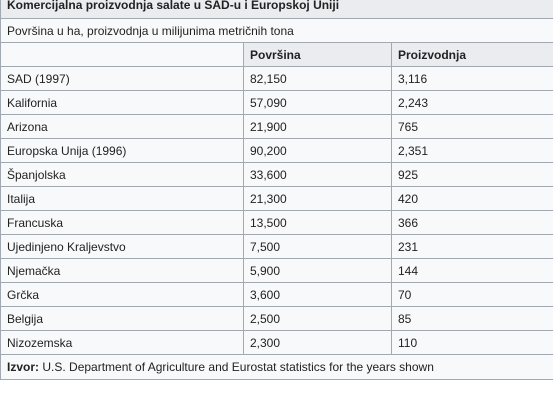 This screenshot has height=400, width=553. What do you see at coordinates (317, 198) in the screenshot?
I see `cell-area: 21,300` at bounding box center [317, 198].